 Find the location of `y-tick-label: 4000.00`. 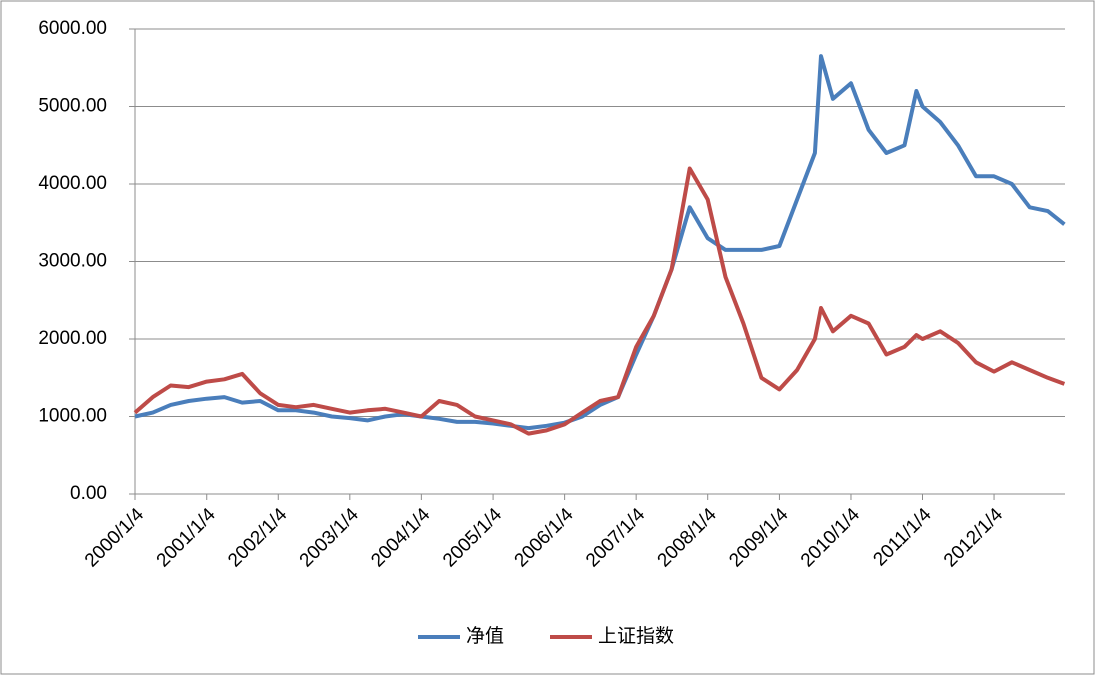

y-tick-label: 4000.00 is located at coordinates (72, 183).